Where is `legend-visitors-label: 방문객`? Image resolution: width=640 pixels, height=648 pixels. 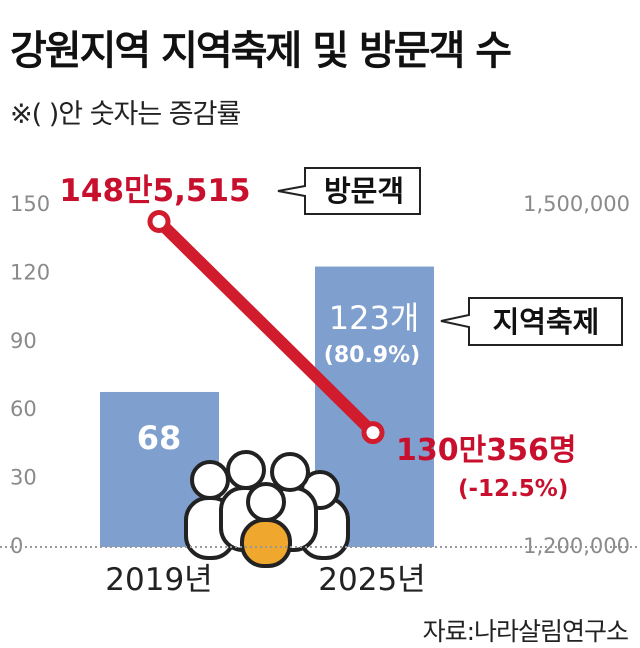
legend-visitors-label: 방문객 is located at coordinates (364, 191).